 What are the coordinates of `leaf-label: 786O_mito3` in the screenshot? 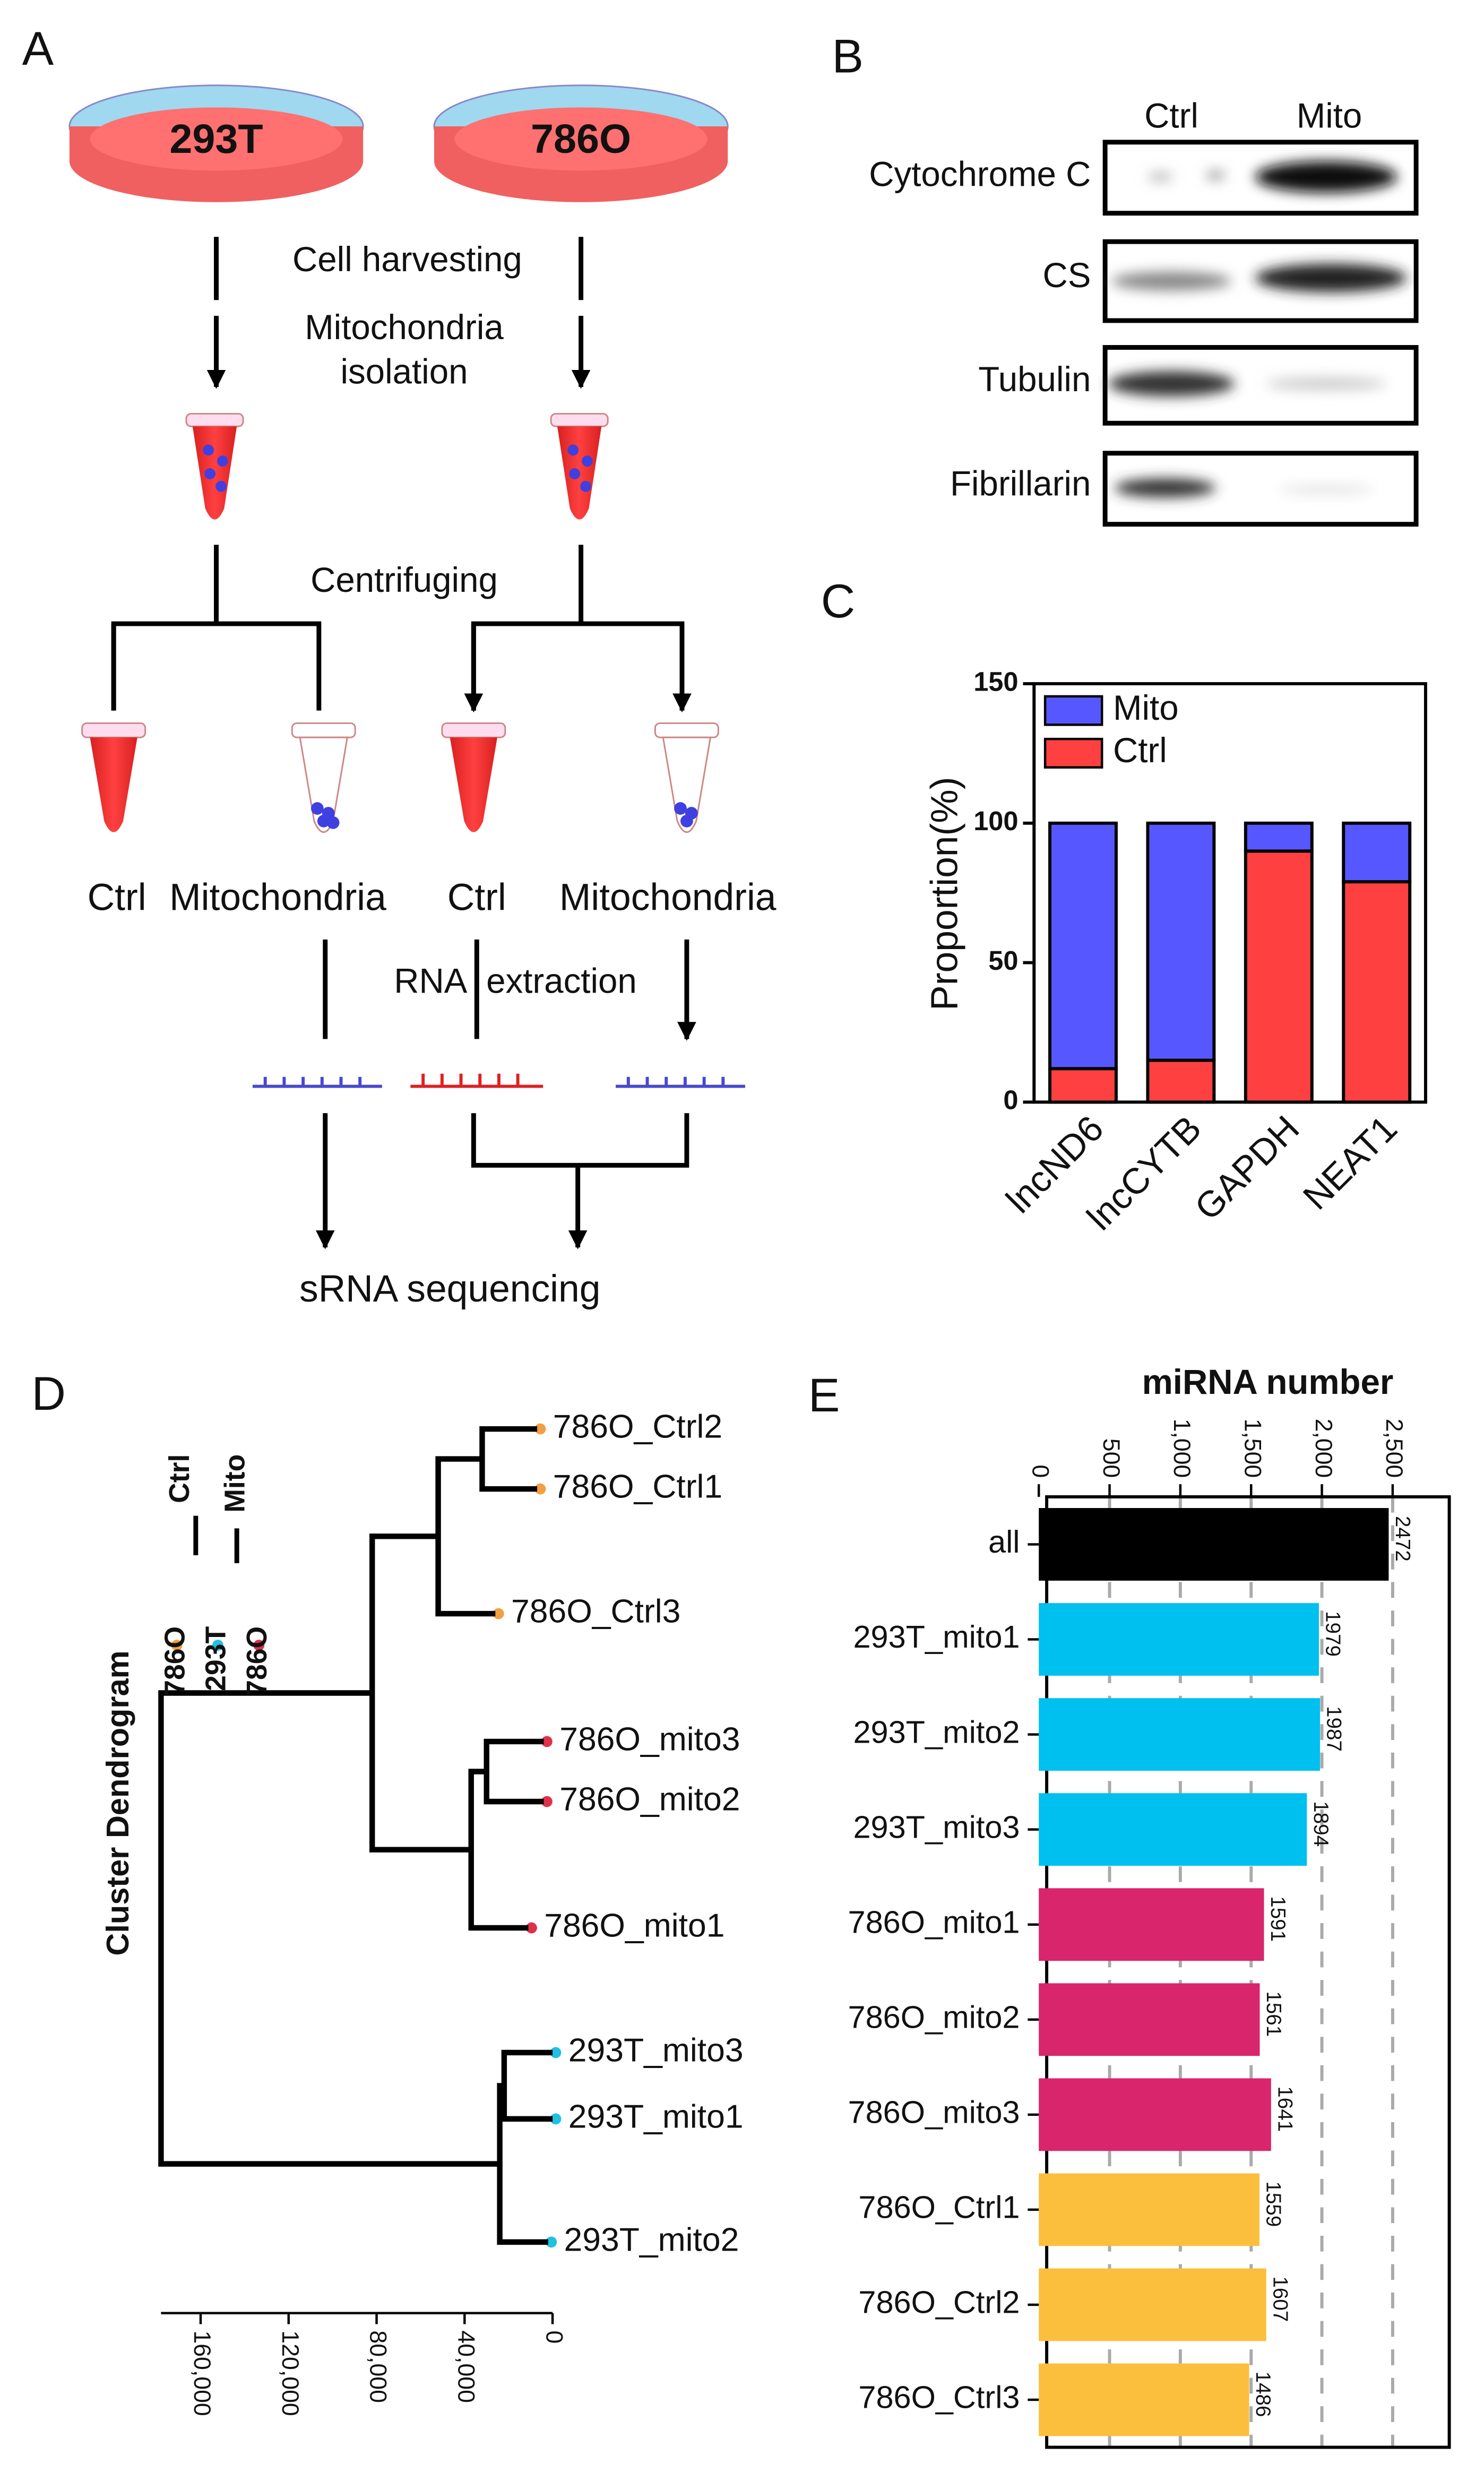 It's located at (649, 1738).